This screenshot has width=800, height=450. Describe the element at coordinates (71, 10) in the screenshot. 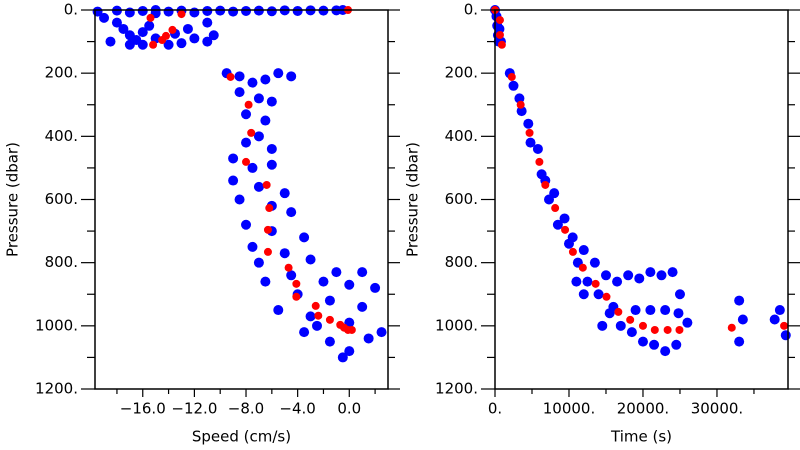

I see `y-tick-label: 0.` at that location.